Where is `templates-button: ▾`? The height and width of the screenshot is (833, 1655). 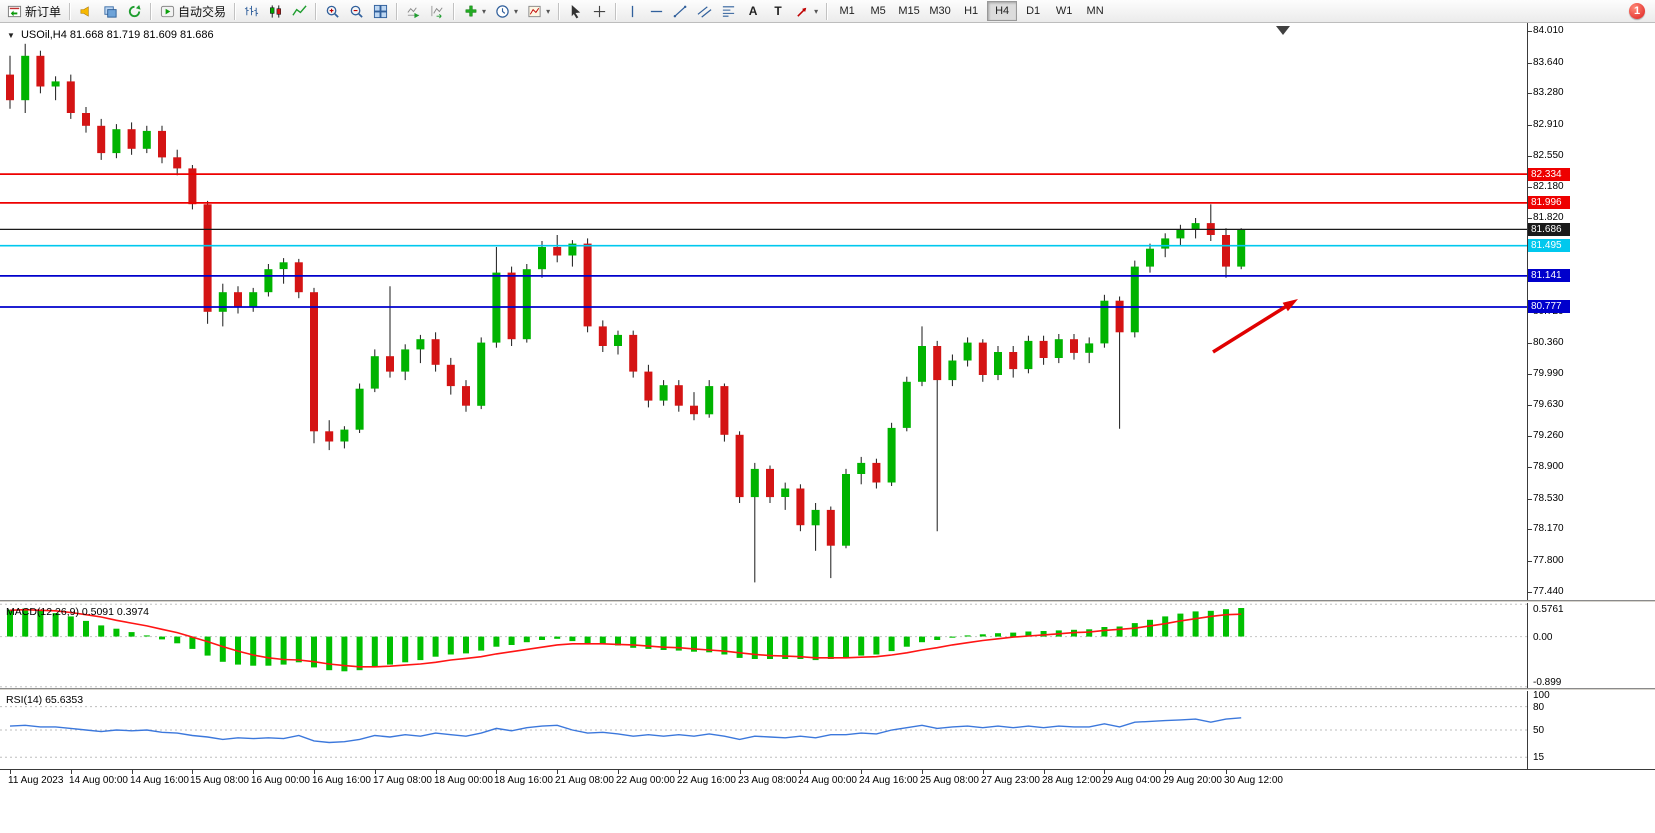 templates-button: ▾ is located at coordinates (538, 11).